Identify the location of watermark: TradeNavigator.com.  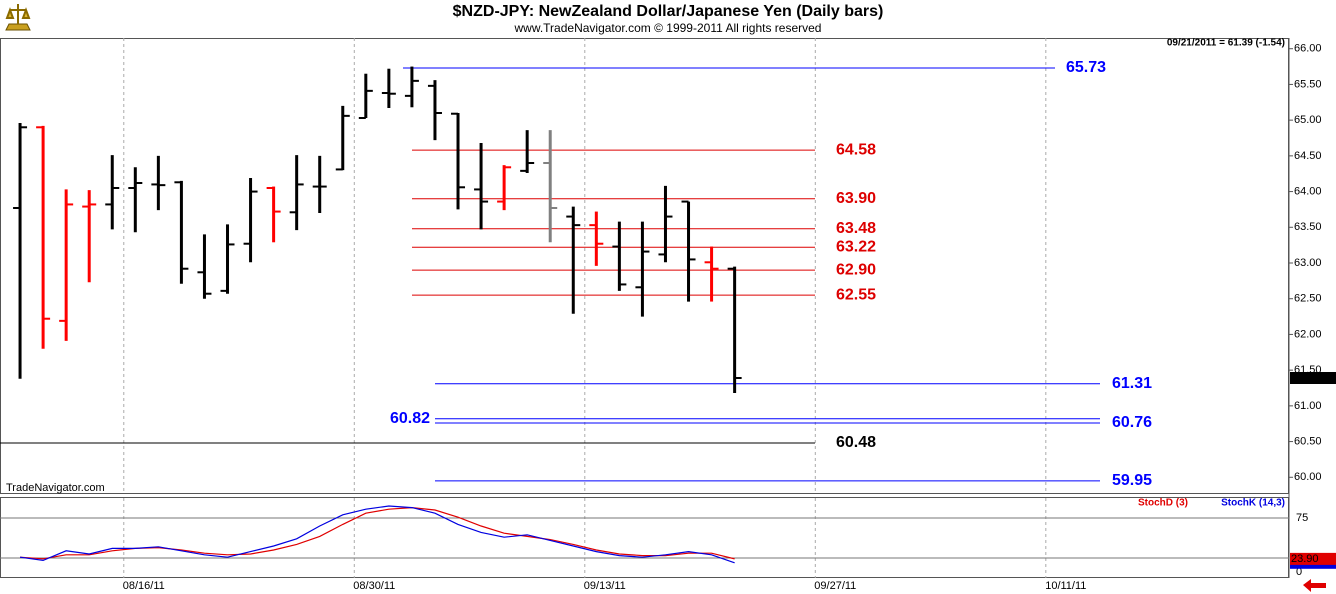
(55, 488).